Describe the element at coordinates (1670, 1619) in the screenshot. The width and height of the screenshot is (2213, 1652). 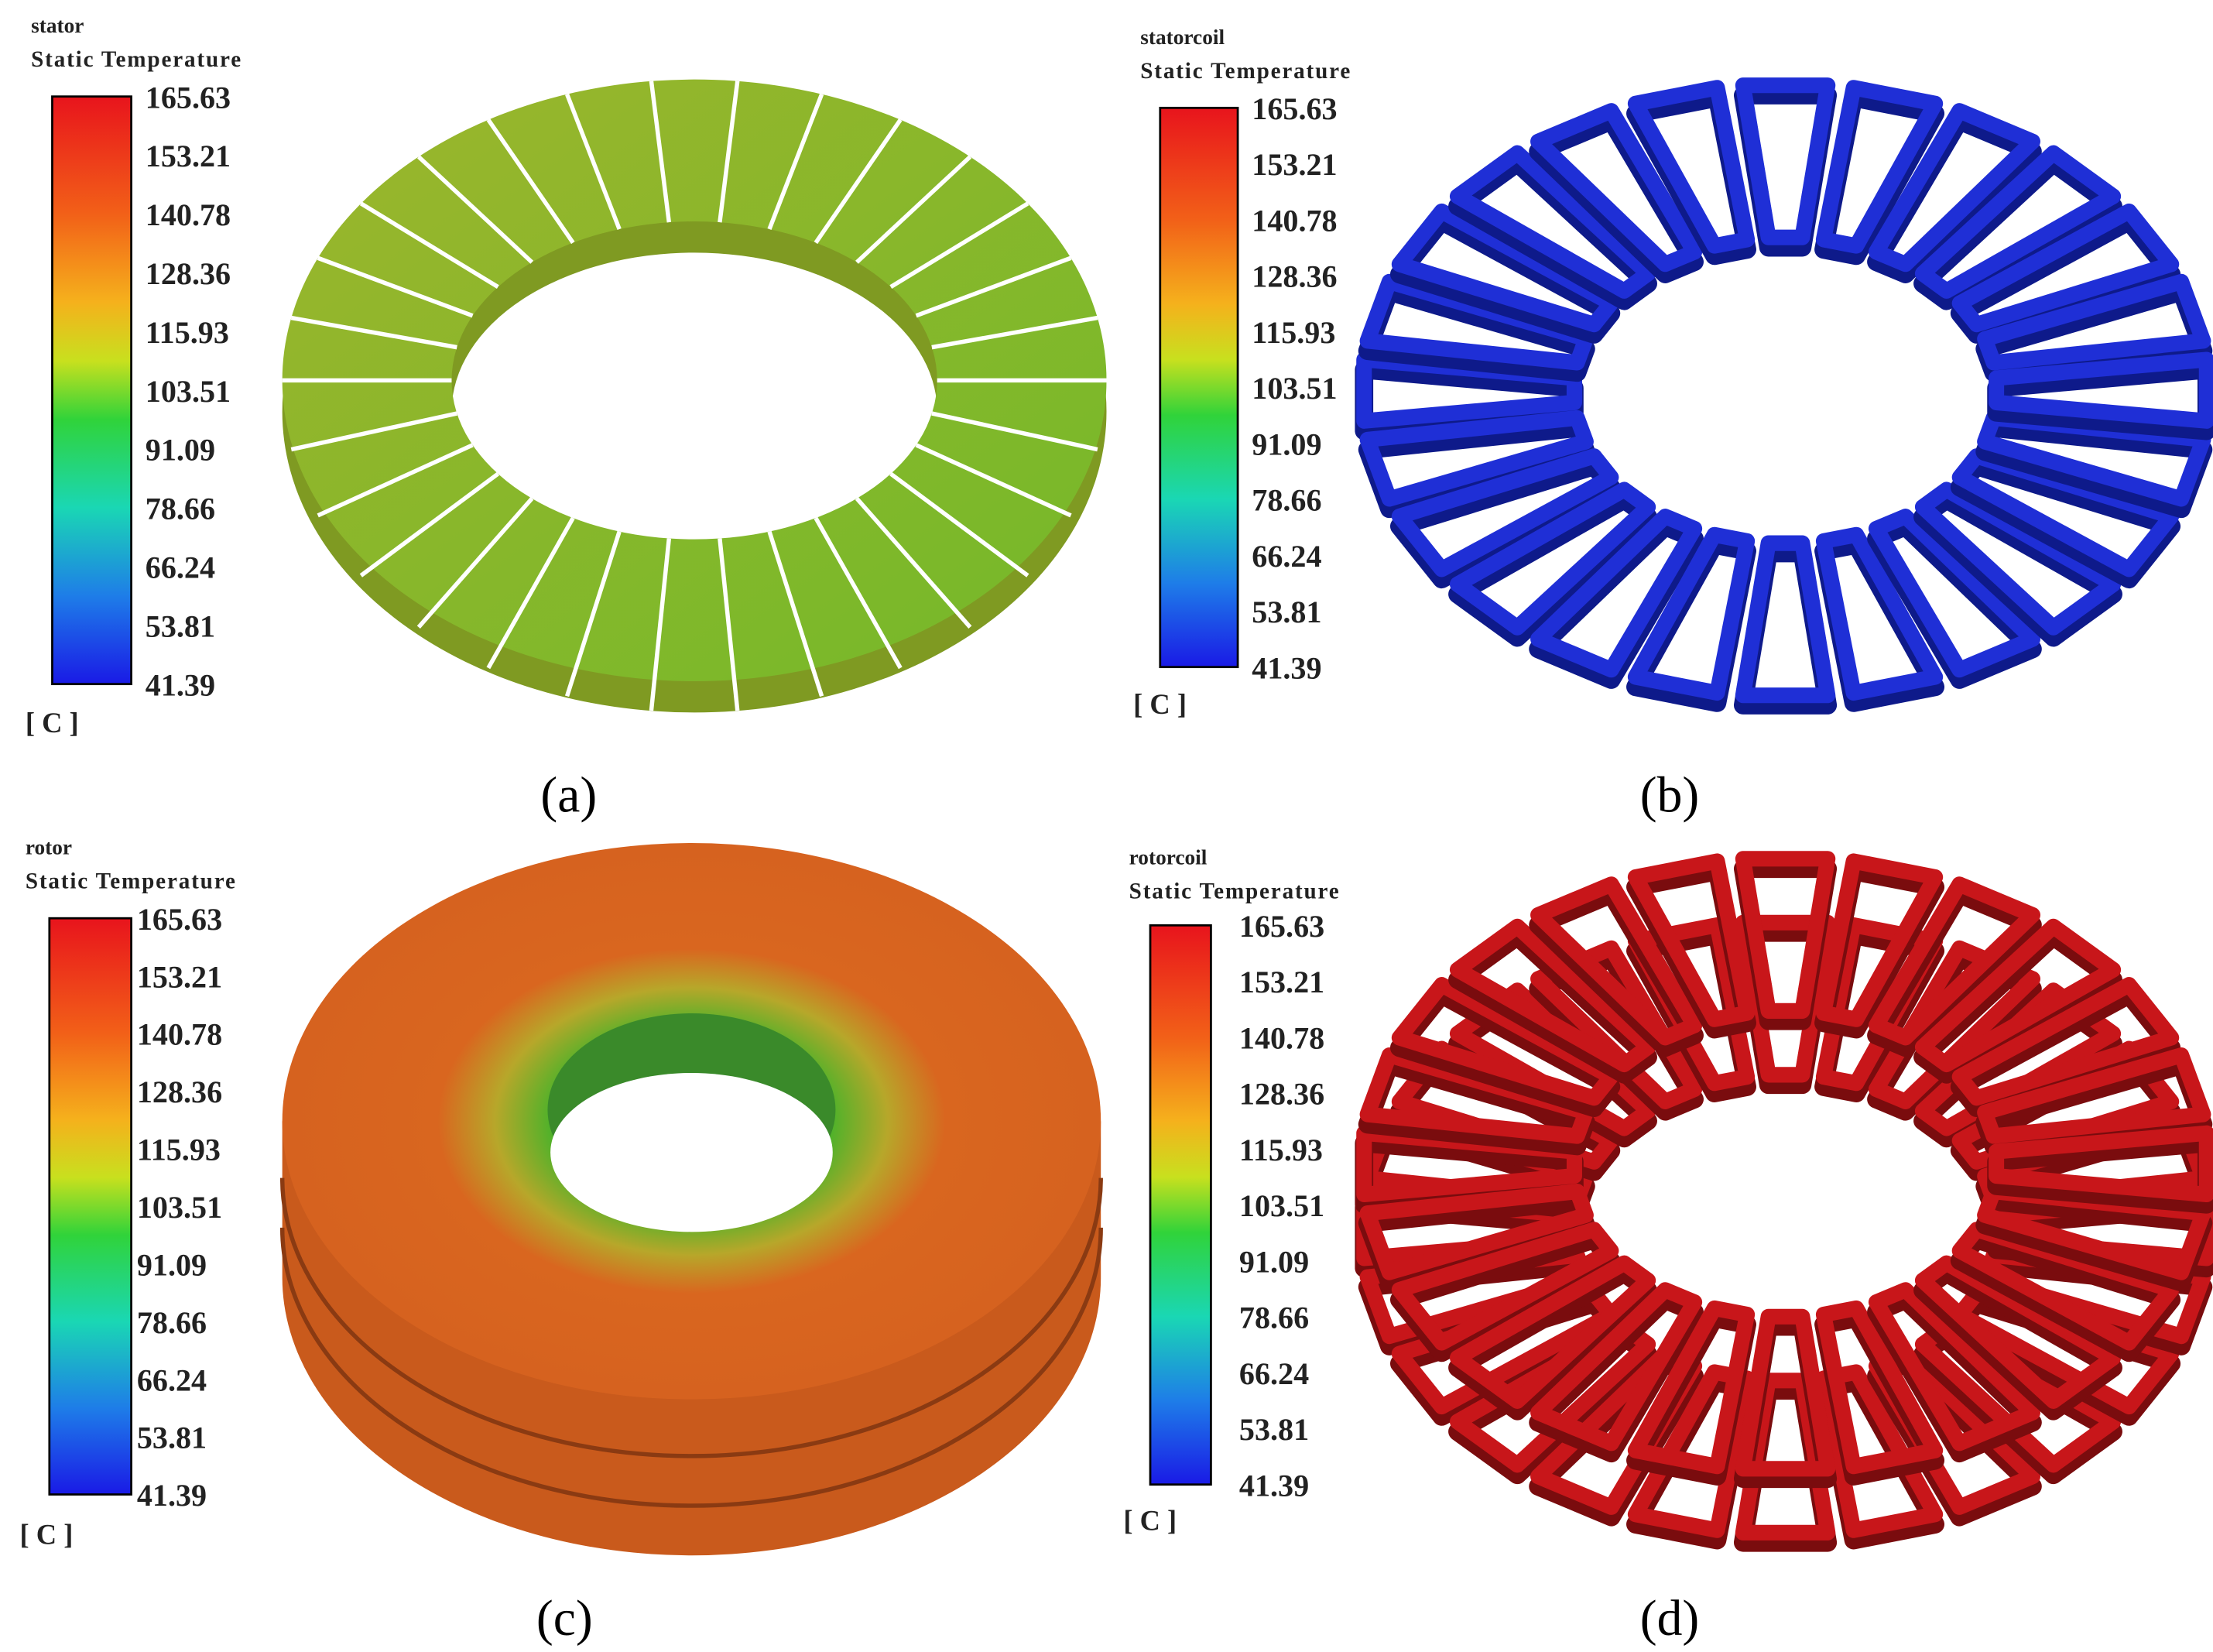
I see `caption: (d)` at that location.